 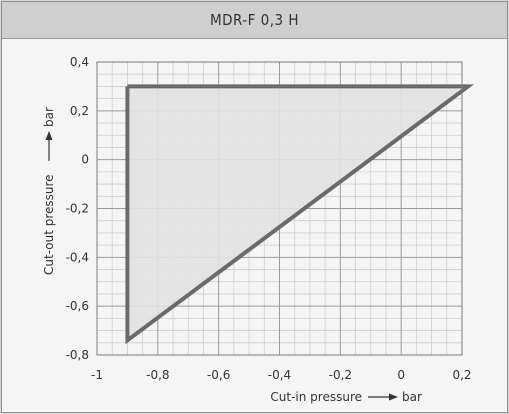 What do you see at coordinates (49, 224) in the screenshot?
I see `y-axis-label: Cut-out pressure` at bounding box center [49, 224].